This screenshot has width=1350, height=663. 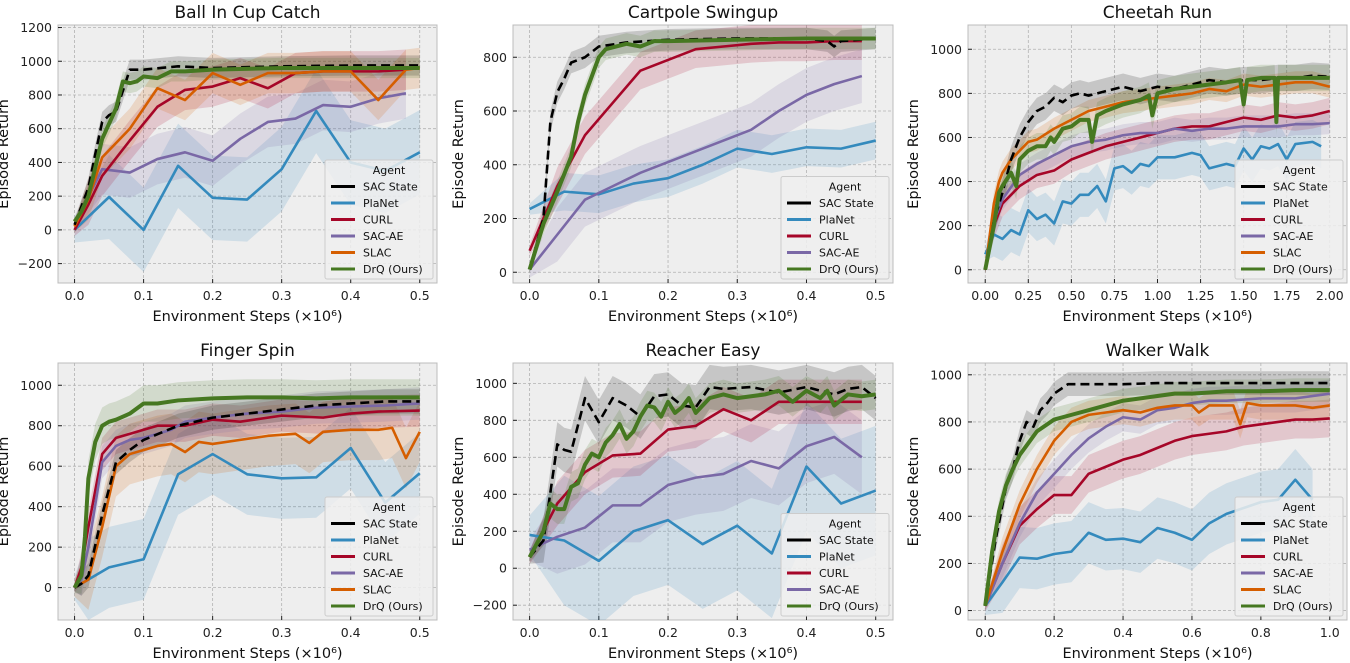 What do you see at coordinates (835, 228) in the screenshot?
I see `legend: Agent SAC State PlaNet CURL SAC-AE DrQ (Ours)` at bounding box center [835, 228].